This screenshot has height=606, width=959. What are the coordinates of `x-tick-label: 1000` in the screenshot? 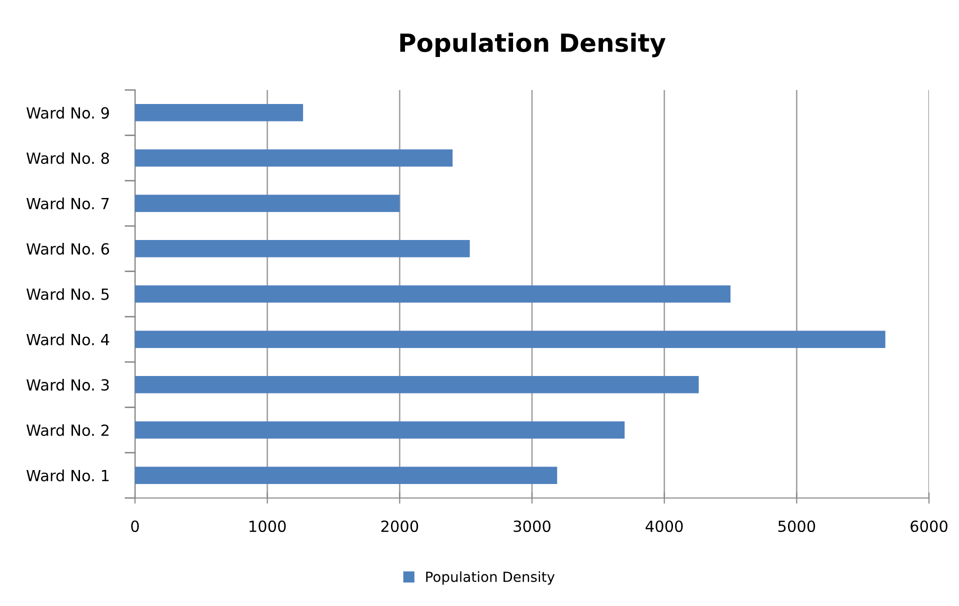 It's located at (268, 526).